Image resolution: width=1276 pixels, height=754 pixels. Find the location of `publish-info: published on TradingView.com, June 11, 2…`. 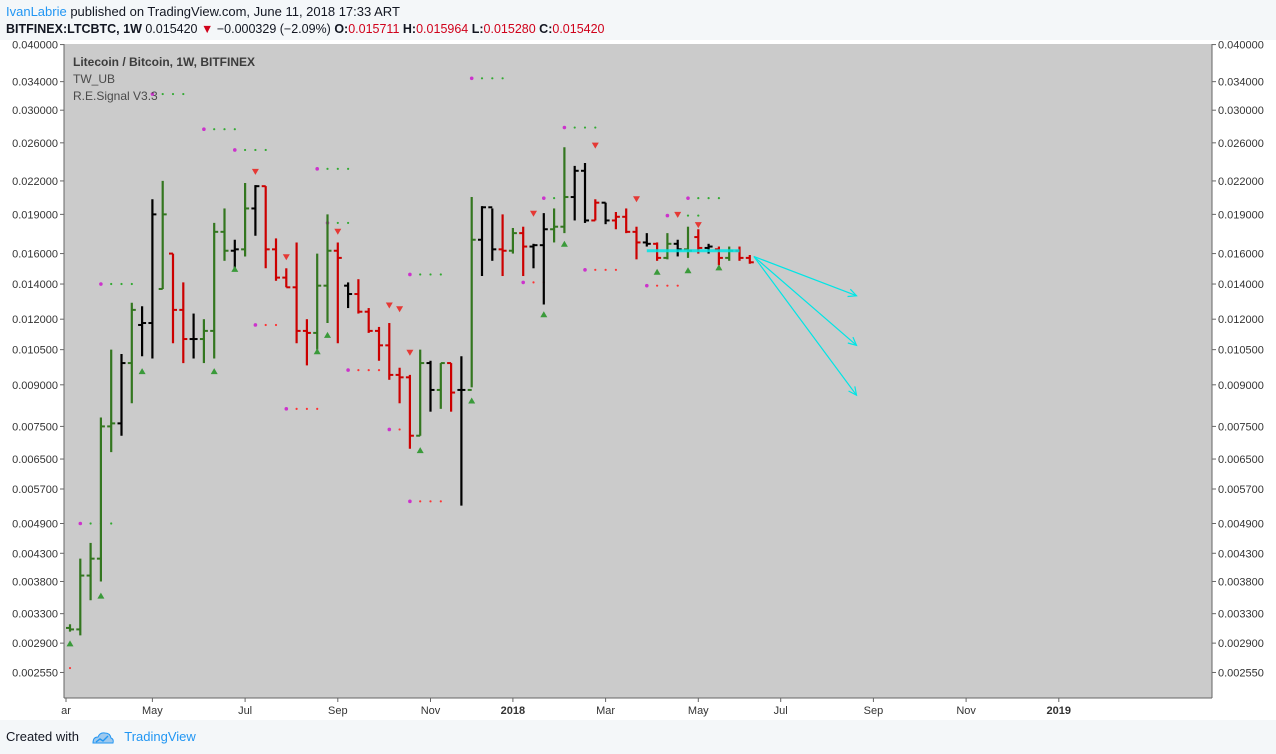

publish-info: published on TradingView.com, June 11, 2… is located at coordinates (233, 11).